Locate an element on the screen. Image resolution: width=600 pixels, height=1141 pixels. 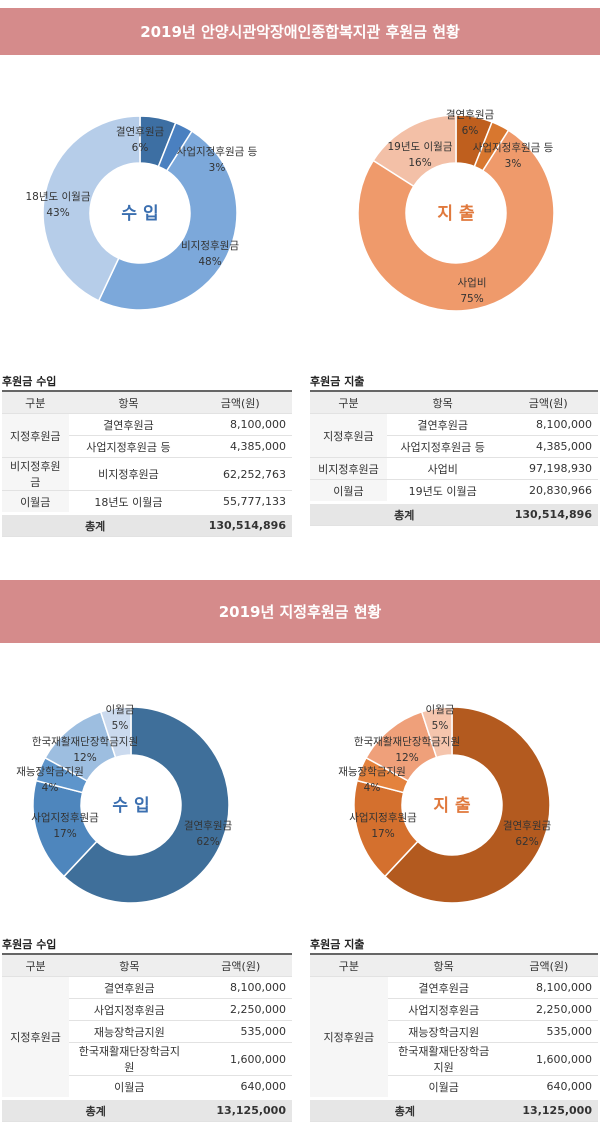
slice-label: 18년도 이월금 is located at coordinates (58, 197).